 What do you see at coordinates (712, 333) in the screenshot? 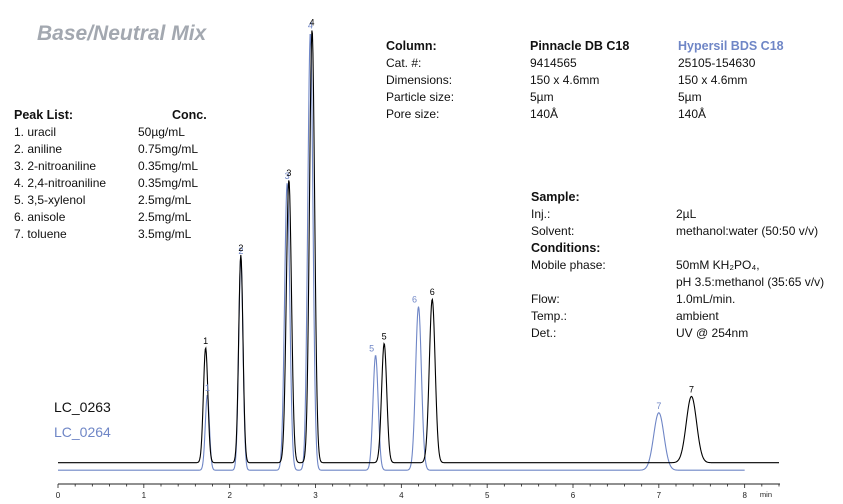
I see `det-value: UV @ 254nm` at bounding box center [712, 333].